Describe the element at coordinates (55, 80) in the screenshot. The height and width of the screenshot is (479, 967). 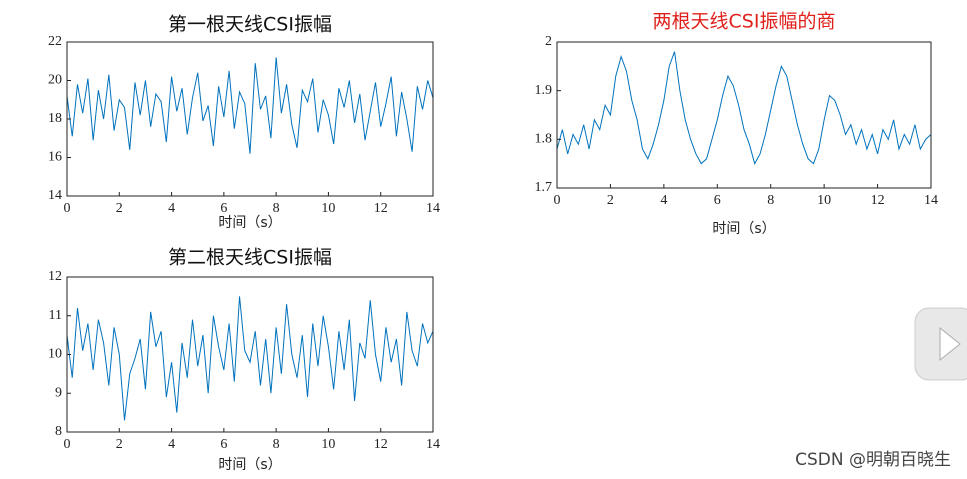
I see `y-tick-label: 20` at that location.